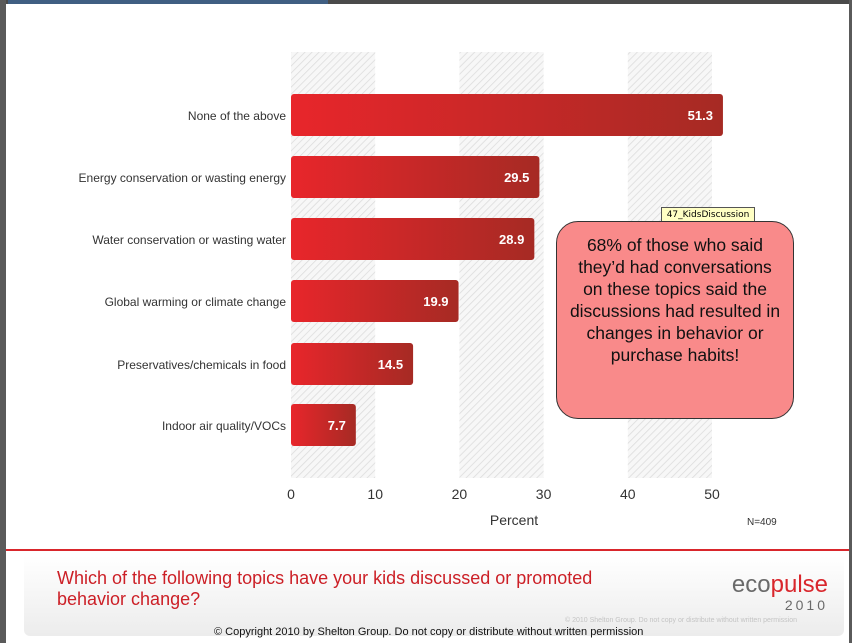 The image size is (852, 643). I want to click on sample-size-note: N=409, so click(762, 522).